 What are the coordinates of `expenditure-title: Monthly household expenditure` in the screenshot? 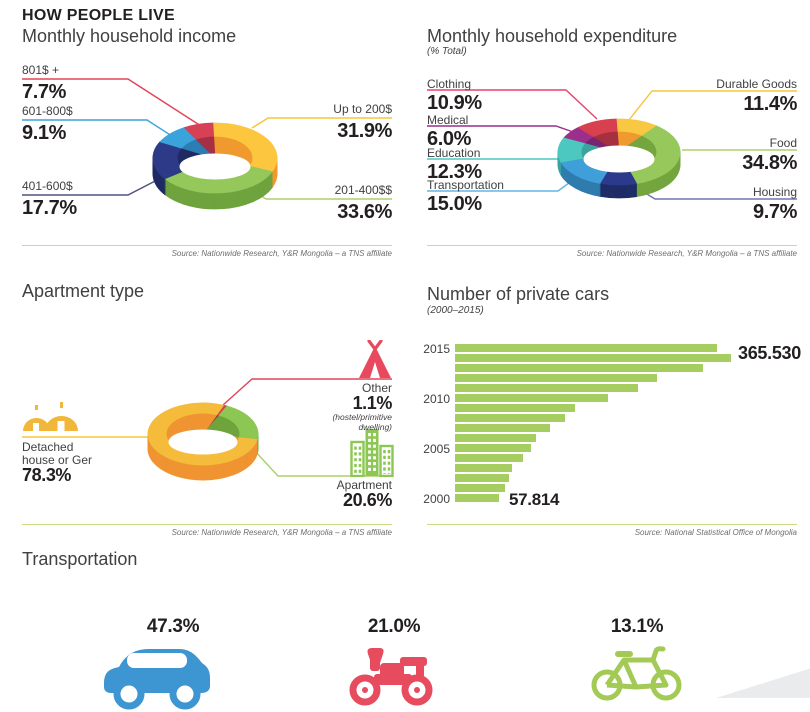 It's located at (552, 36).